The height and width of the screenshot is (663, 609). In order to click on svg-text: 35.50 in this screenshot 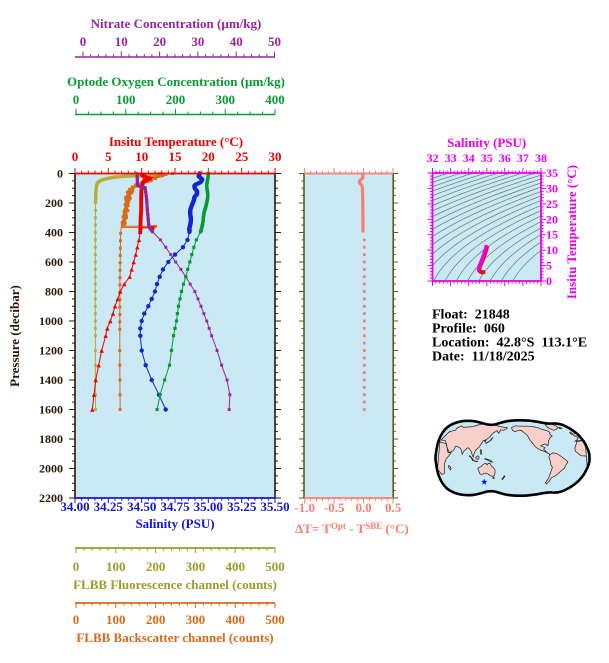, I will do `click(274, 506)`.